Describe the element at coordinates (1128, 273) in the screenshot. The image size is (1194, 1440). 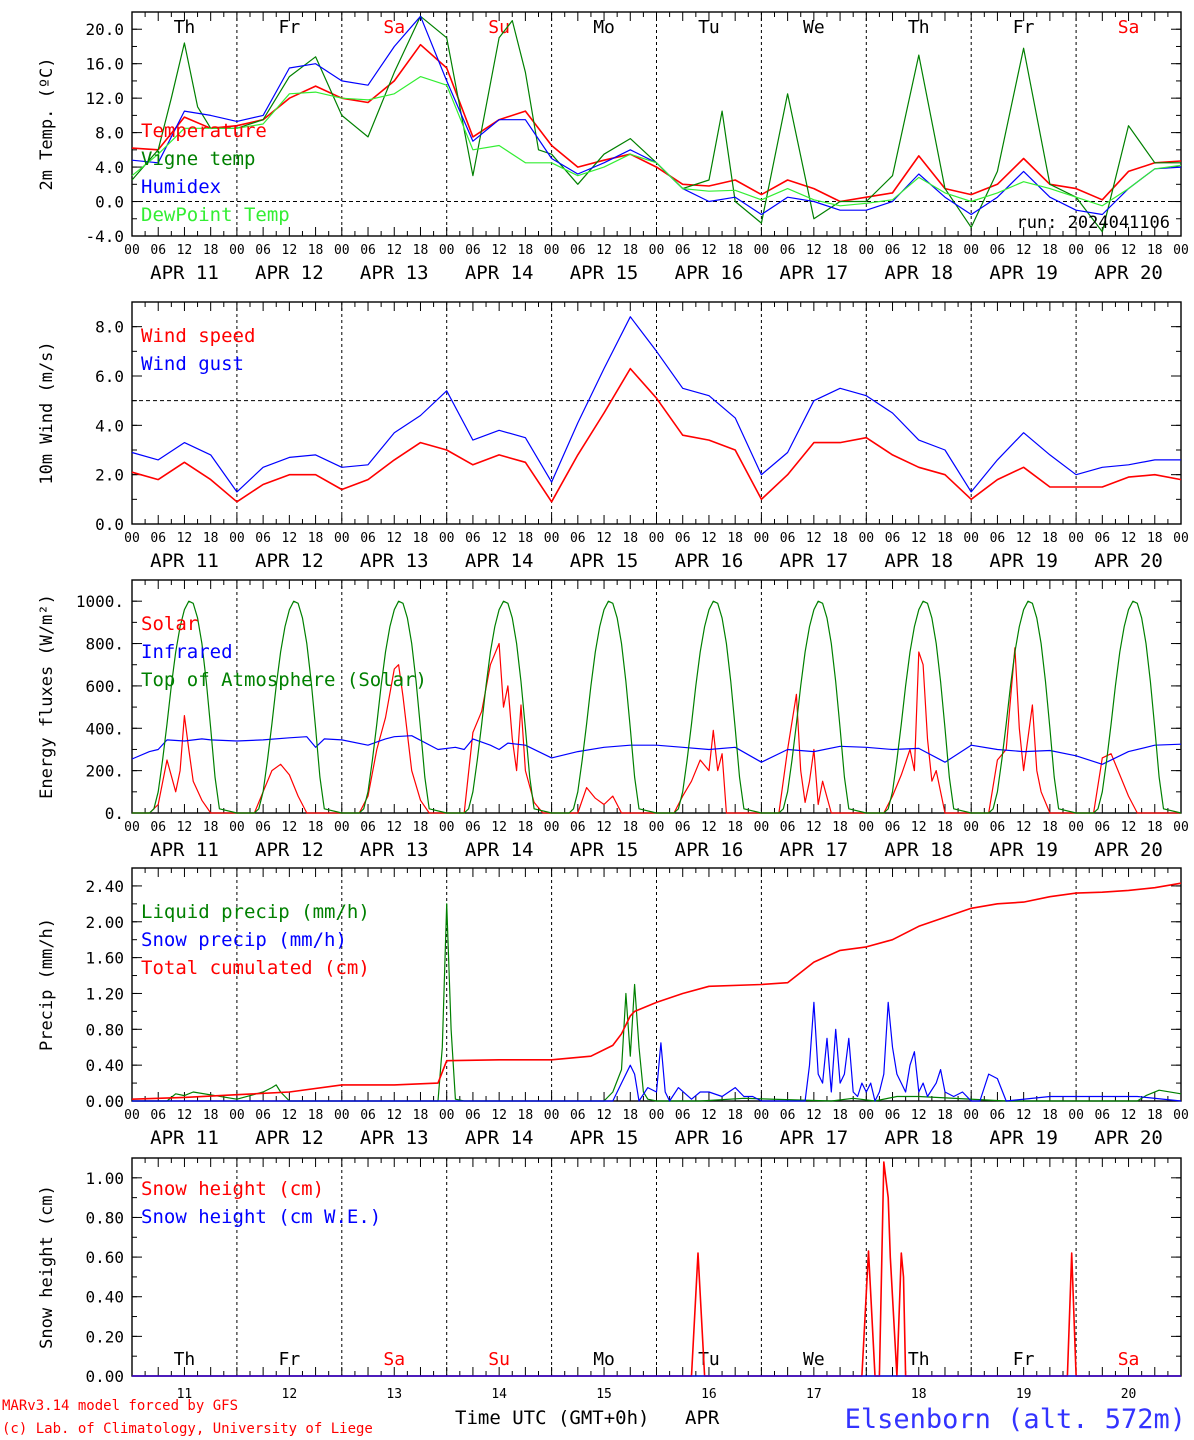
I see `date-label: APR 20` at that location.